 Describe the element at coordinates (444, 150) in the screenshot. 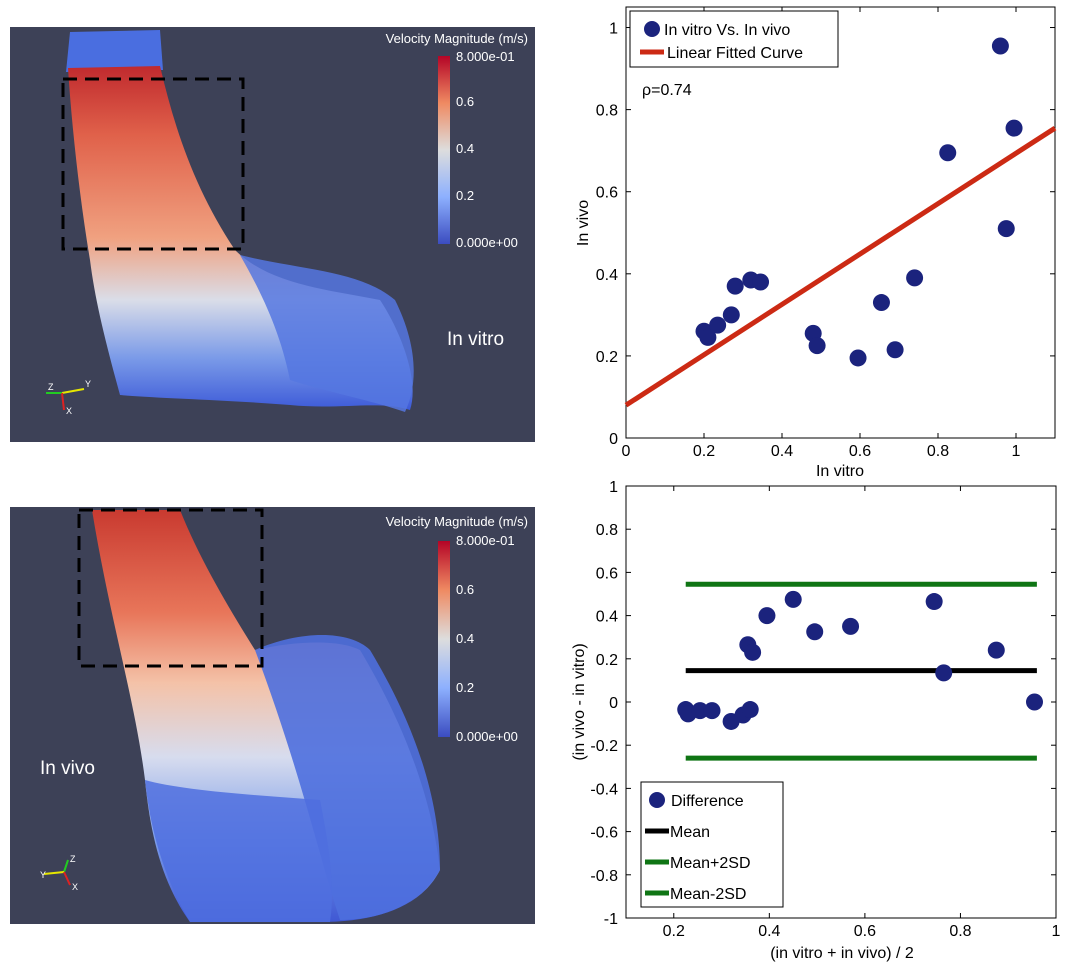

I see `colorbar` at that location.